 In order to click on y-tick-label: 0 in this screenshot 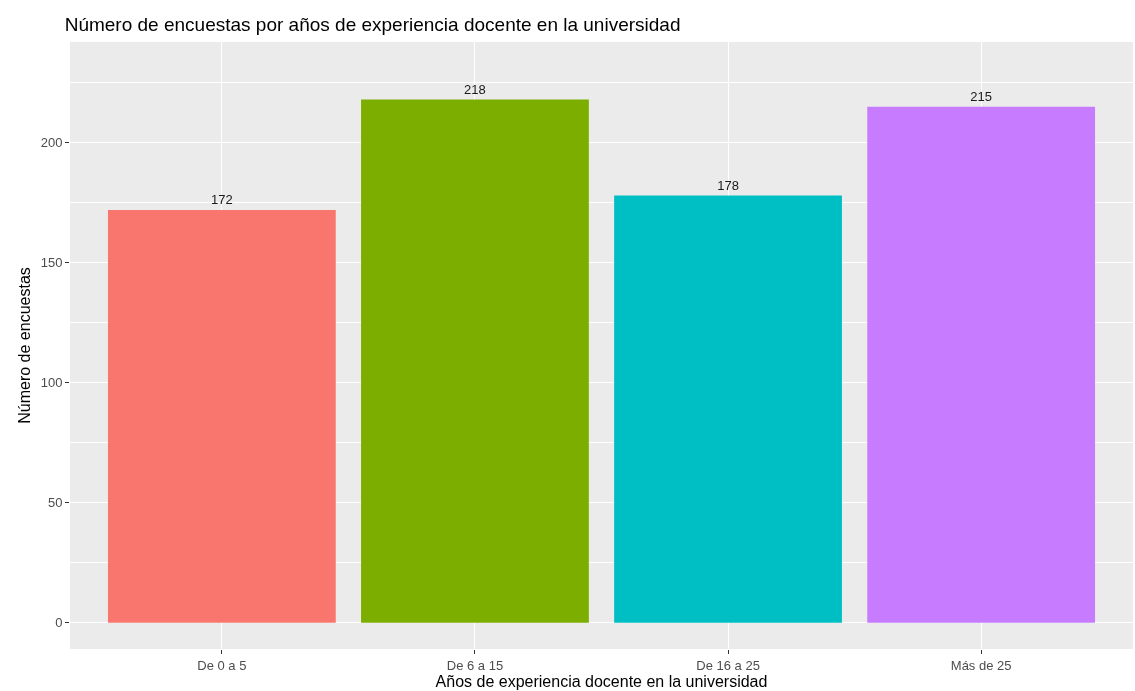, I will do `click(59, 623)`.